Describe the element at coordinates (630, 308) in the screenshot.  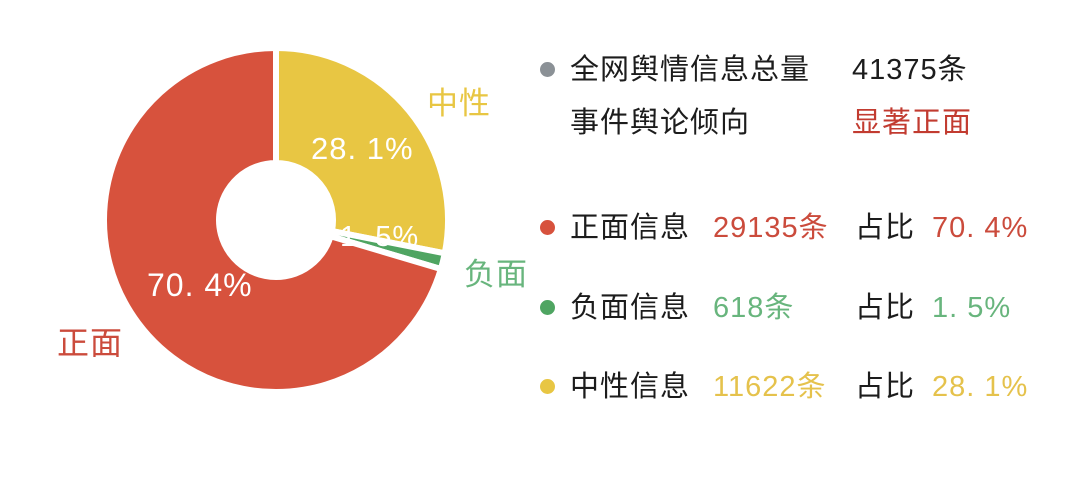
I see `stat-label-negative: 负面信息` at that location.